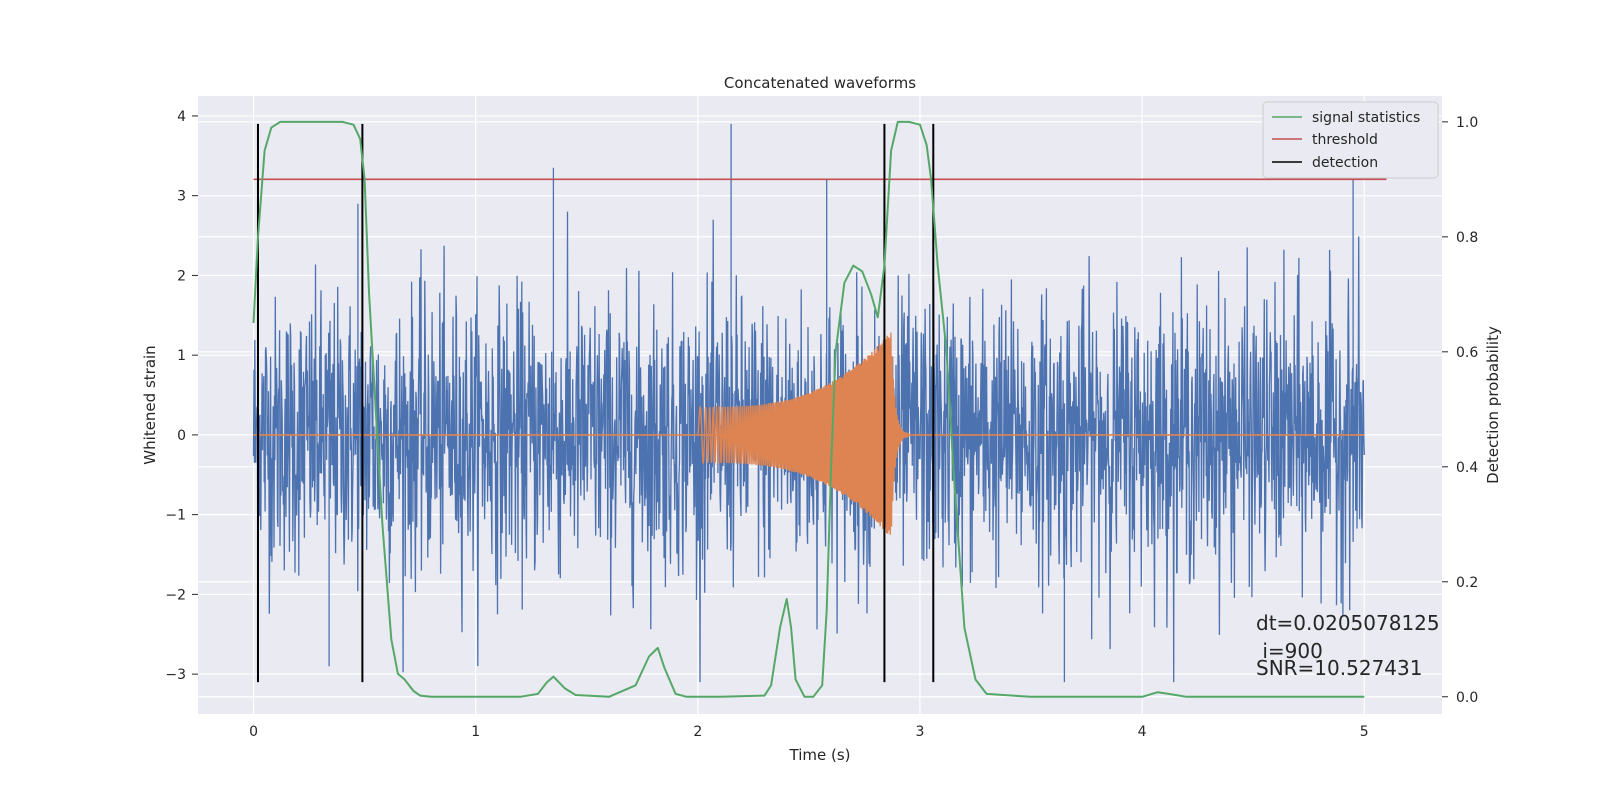 Image resolution: width=1600 pixels, height=800 pixels. What do you see at coordinates (253, 732) in the screenshot?
I see `x-tick-label: 0` at bounding box center [253, 732].